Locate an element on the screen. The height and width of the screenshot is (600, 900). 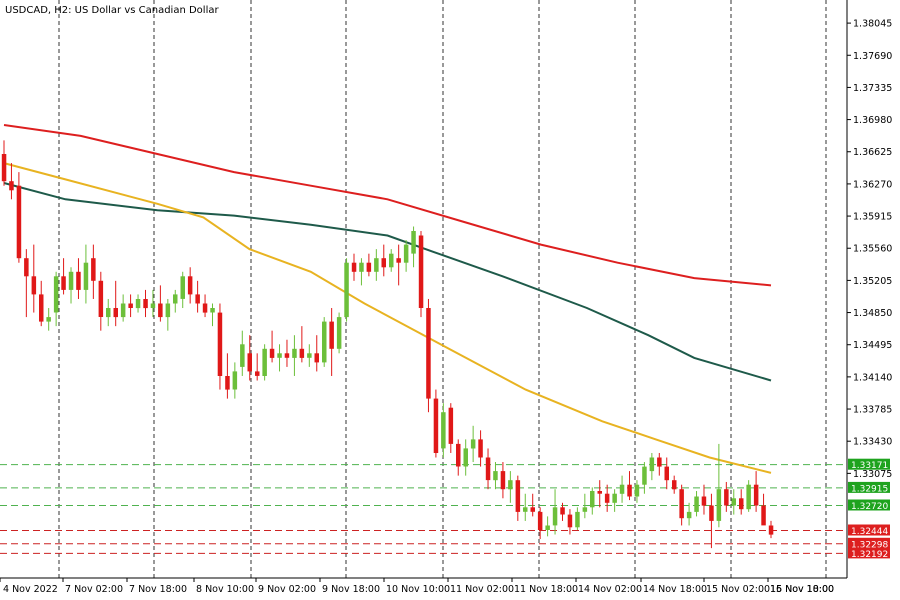
price-tick-label: 1.36980 is located at coordinates (872, 120).